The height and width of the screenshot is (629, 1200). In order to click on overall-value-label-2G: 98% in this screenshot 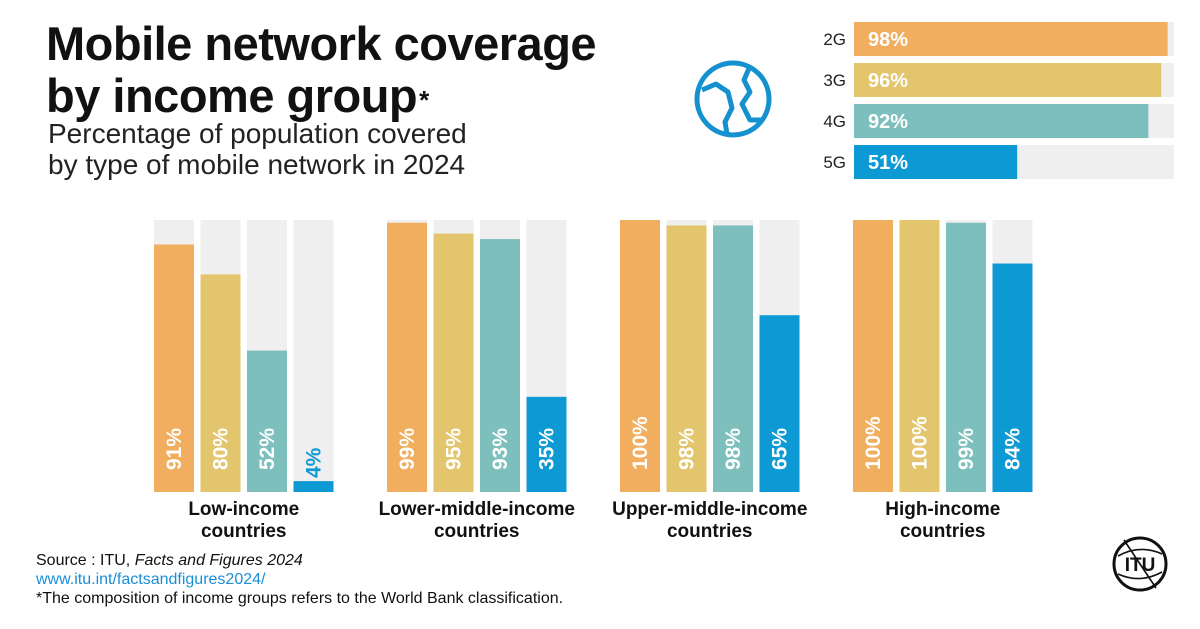, I will do `click(888, 40)`.